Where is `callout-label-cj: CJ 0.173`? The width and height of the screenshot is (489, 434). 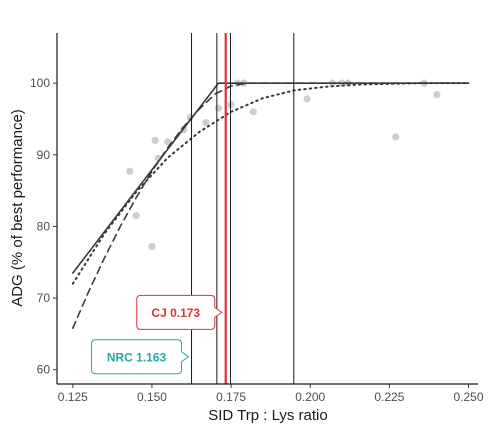 callout-label-cj: CJ 0.173 is located at coordinates (175, 313).